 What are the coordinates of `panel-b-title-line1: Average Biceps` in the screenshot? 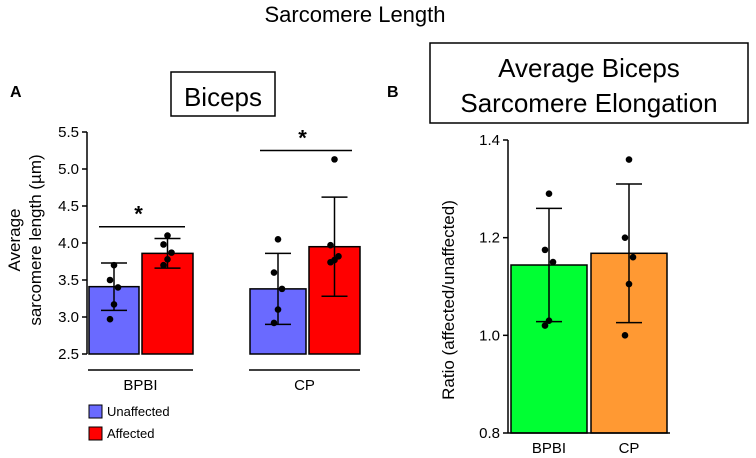 It's located at (589, 68).